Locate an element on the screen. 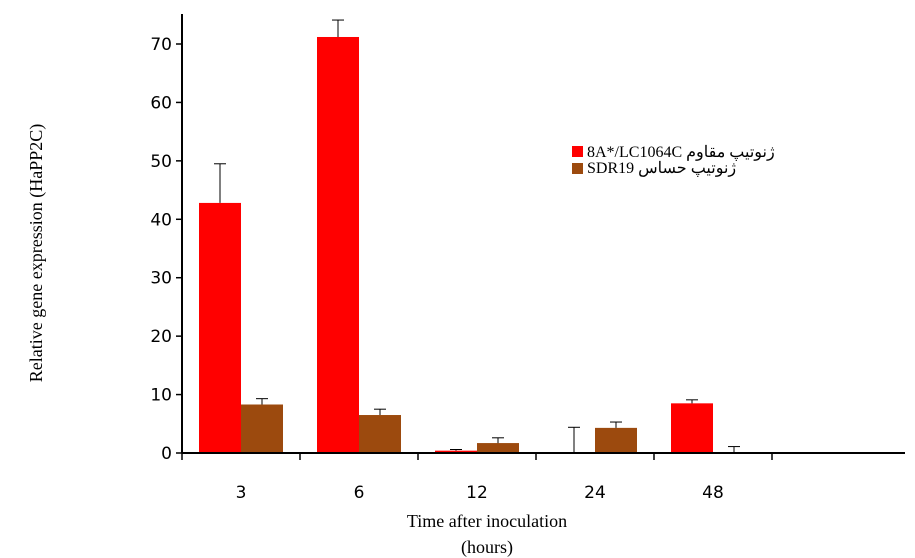 This screenshot has width=915, height=558. y-ticks-layer: 0 10 20 30 40 50 60 70 is located at coordinates (166, 249).